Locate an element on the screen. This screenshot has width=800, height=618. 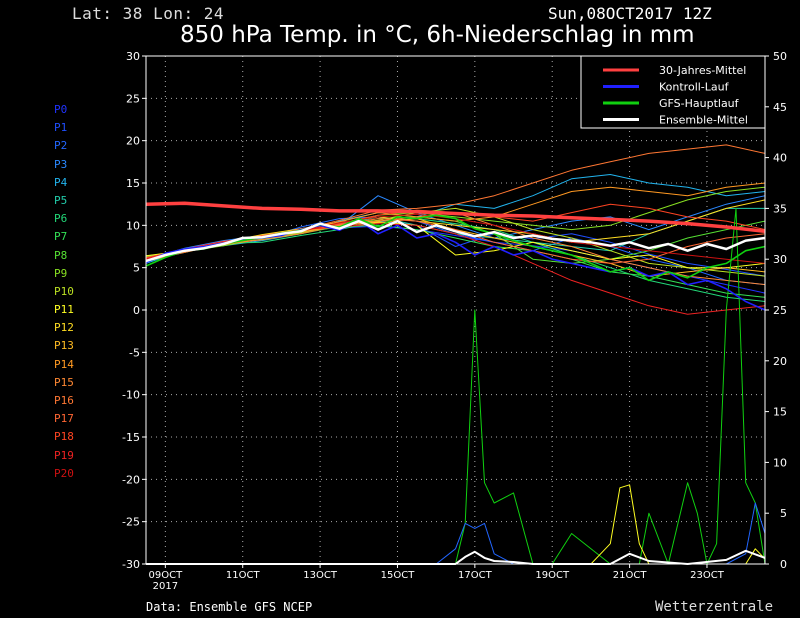
series-line-p4 is located at coordinates (455, 219).